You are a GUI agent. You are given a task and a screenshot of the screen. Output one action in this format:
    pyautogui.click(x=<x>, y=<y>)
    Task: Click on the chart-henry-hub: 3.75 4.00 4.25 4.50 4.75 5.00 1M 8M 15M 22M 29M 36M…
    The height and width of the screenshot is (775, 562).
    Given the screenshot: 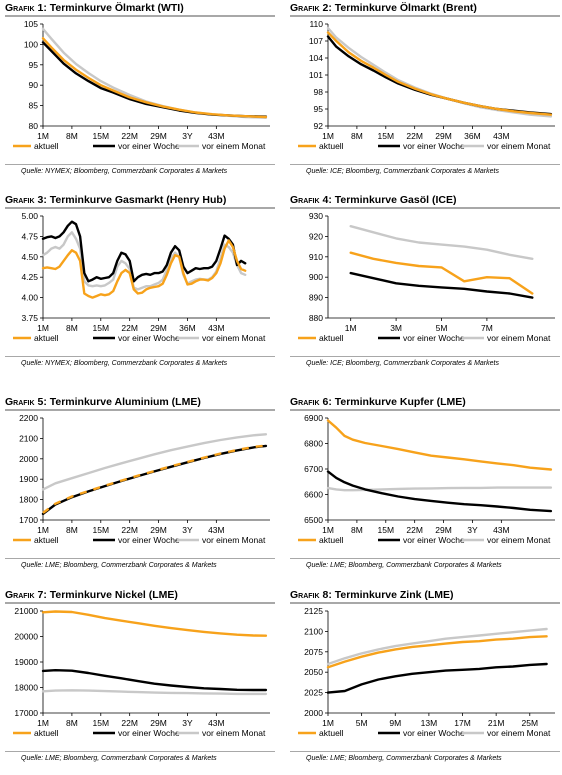 What is the action you would take?
    pyautogui.click(x=141, y=277)
    